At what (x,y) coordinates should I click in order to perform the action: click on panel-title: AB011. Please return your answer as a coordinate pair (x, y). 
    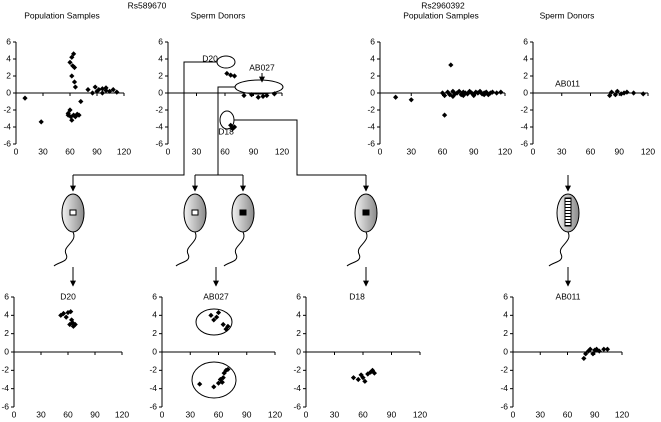
    Looking at the image, I should click on (568, 296).